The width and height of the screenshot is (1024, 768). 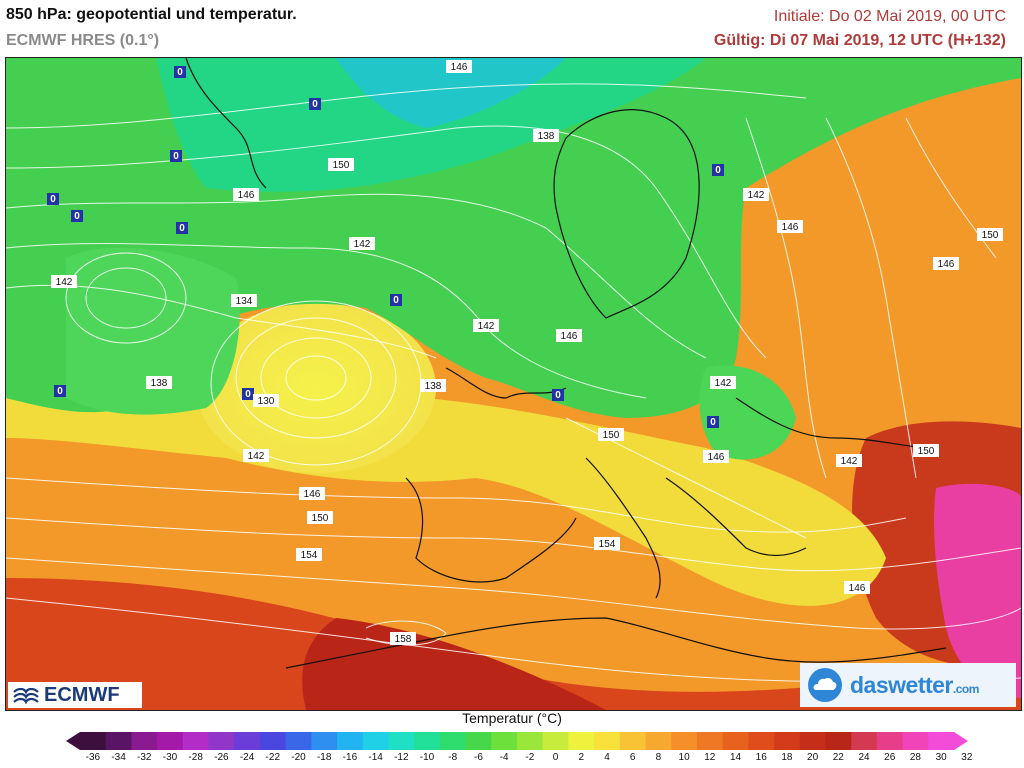 I want to click on legend-tick-label: 28, so click(x=915, y=757).